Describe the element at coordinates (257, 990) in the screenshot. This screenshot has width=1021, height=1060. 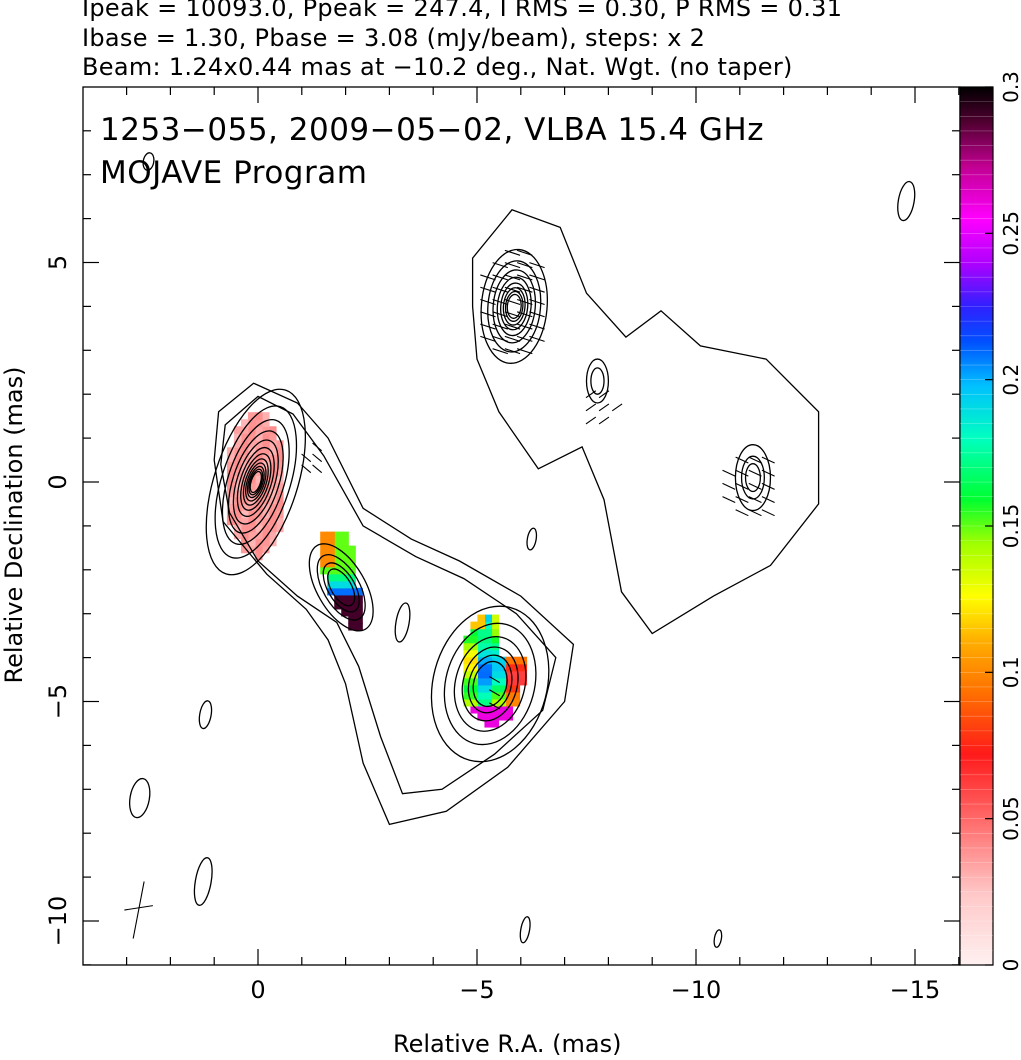
I see `x-tick-label: 0` at that location.